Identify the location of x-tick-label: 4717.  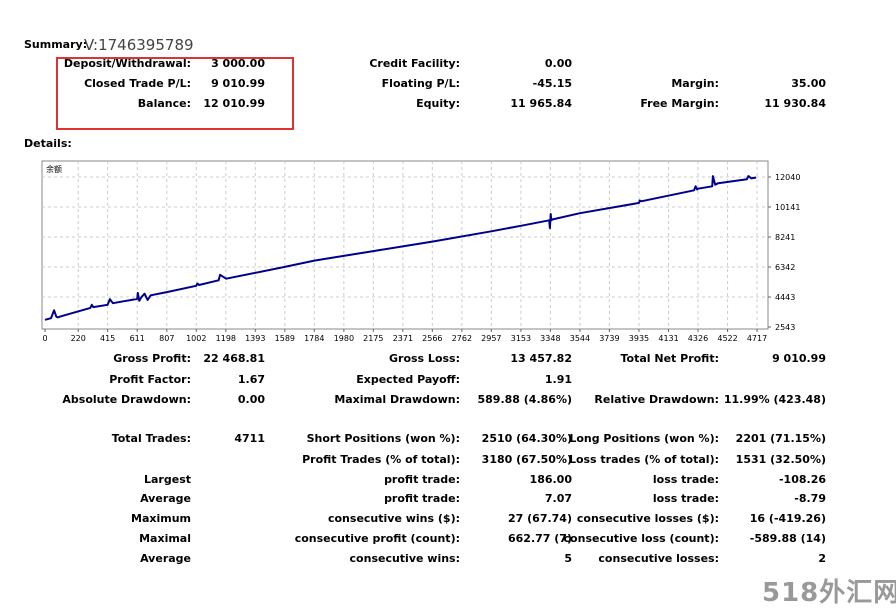
(757, 338).